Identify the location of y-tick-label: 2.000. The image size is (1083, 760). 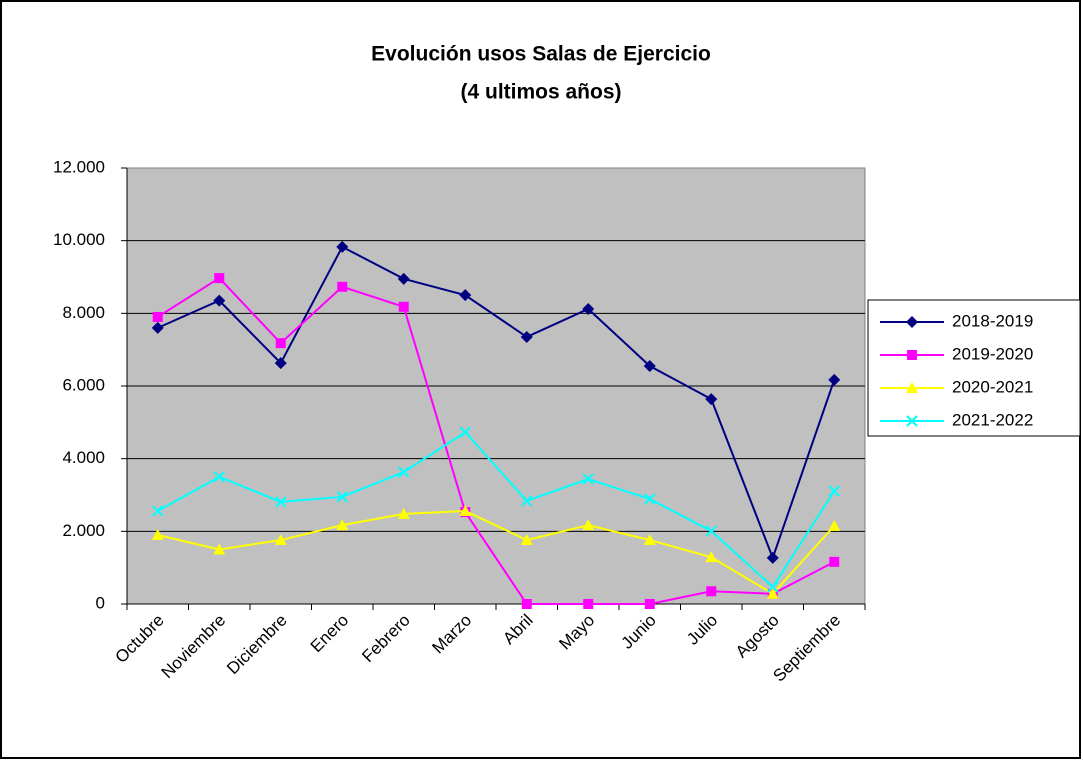
(83, 530).